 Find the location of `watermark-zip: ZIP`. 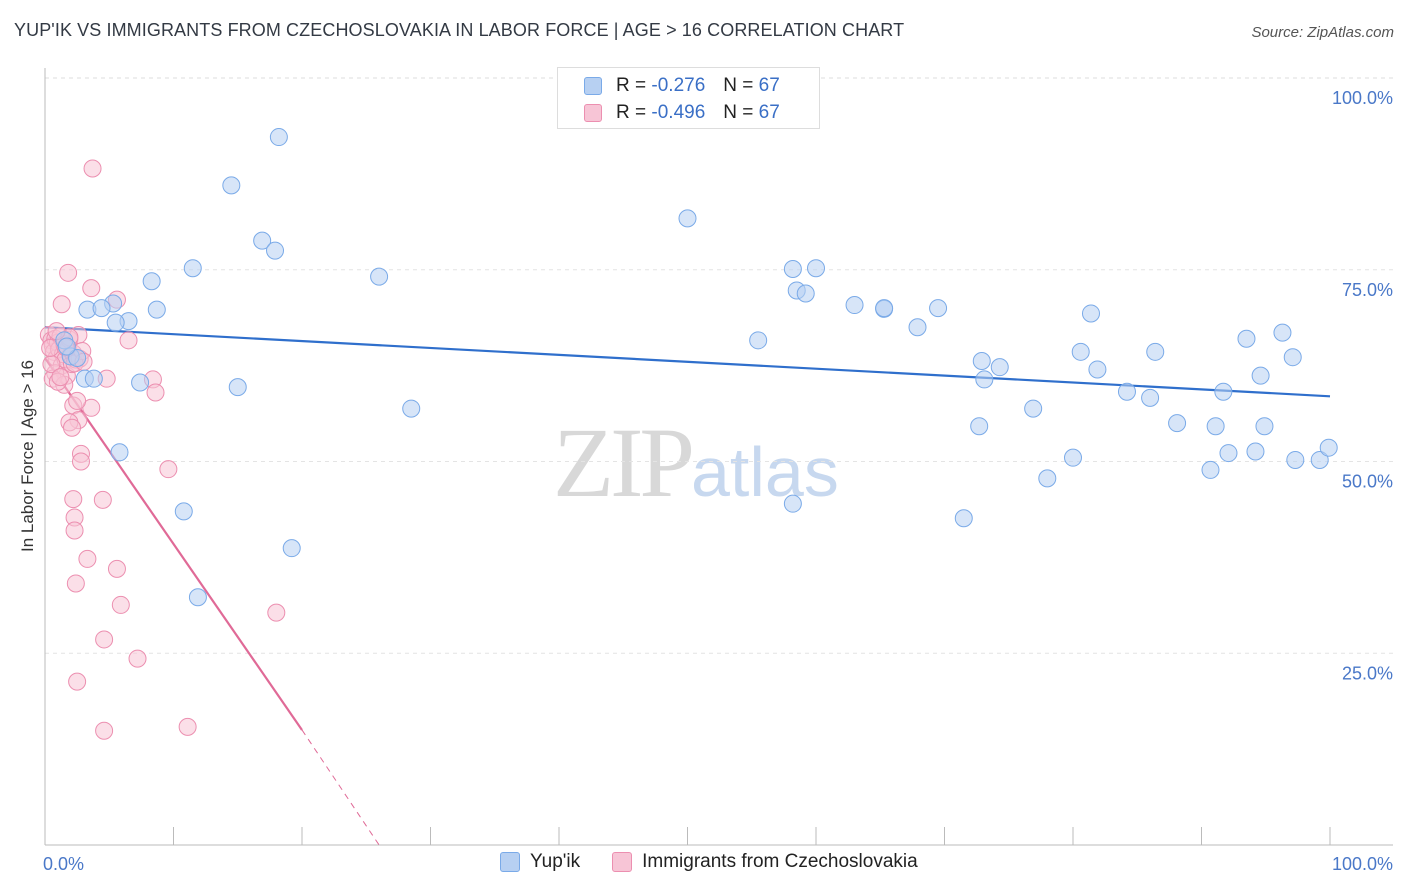

watermark-zip: ZIP is located at coordinates (624, 462).